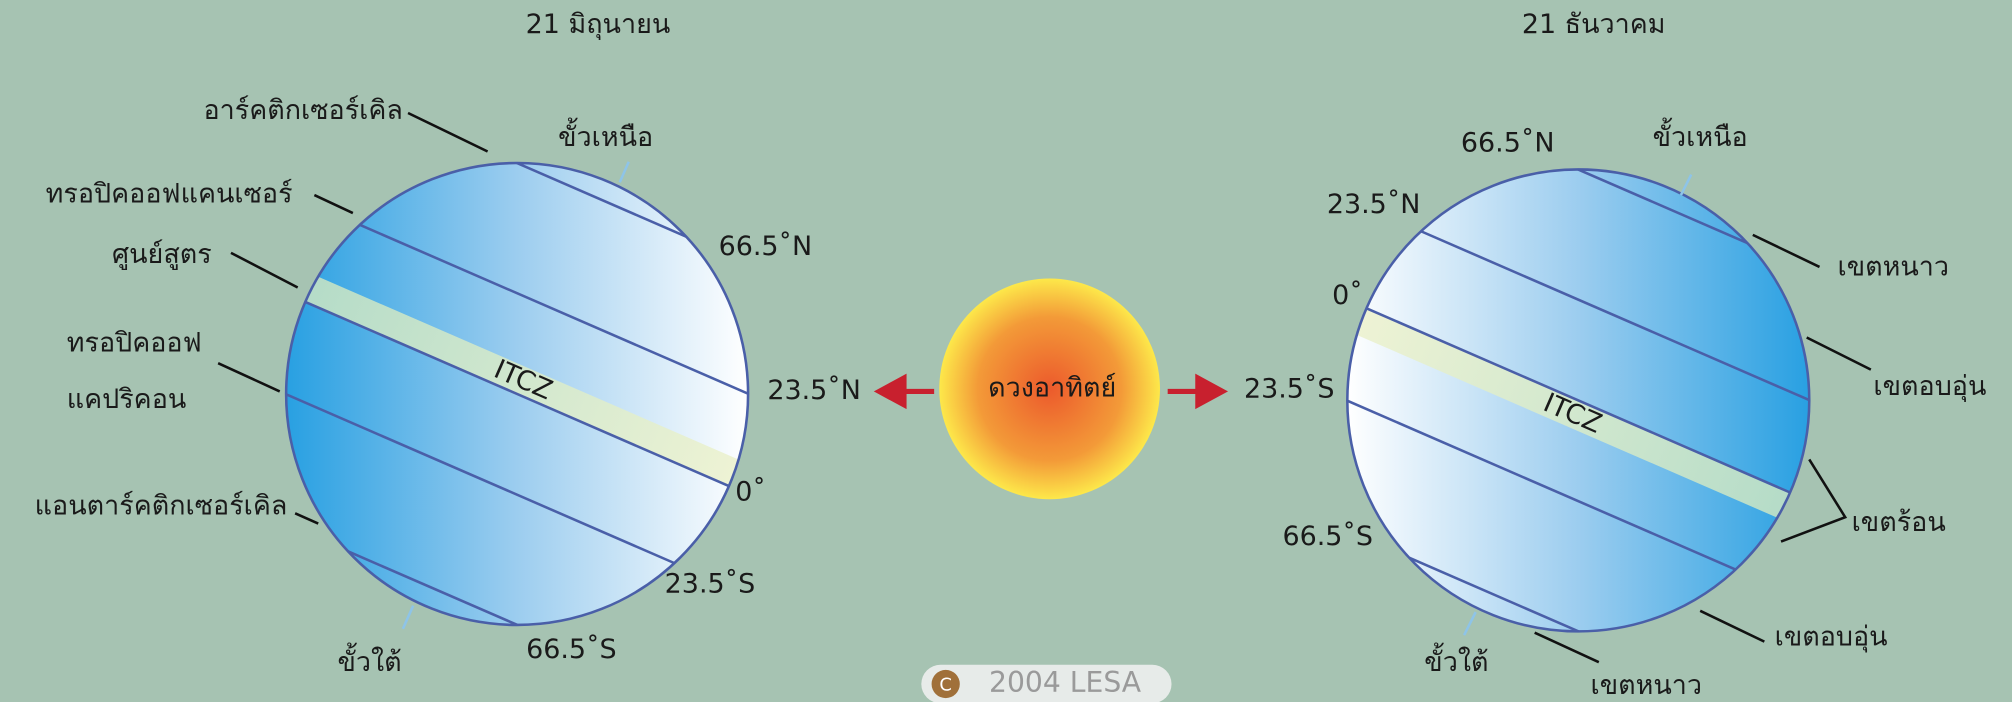  Describe the element at coordinates (1594, 24) in the screenshot. I see `title: 21 ธันวาคม` at that location.